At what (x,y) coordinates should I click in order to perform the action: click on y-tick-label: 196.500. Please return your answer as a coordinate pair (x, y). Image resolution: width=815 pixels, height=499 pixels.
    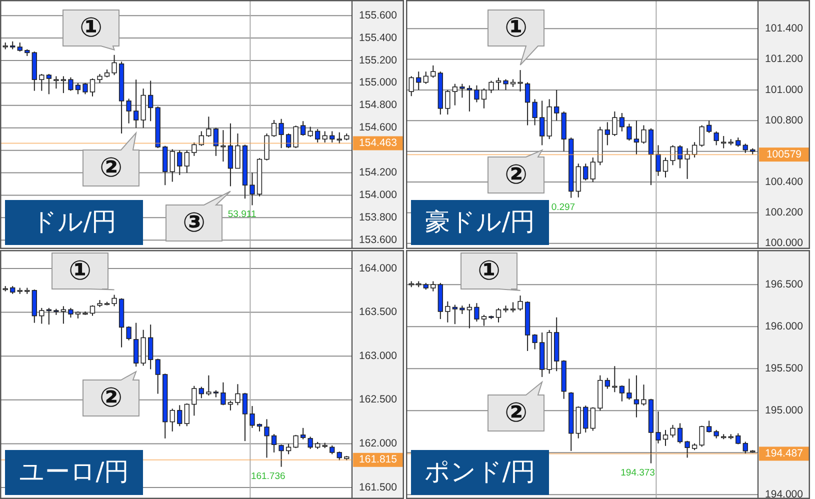
    Looking at the image, I should click on (784, 284).